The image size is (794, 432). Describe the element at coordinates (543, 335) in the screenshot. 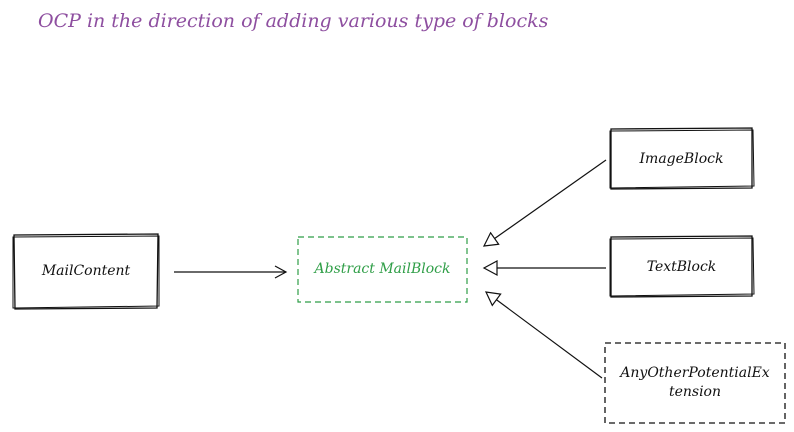

I see `inheritance-arrow-other` at that location.